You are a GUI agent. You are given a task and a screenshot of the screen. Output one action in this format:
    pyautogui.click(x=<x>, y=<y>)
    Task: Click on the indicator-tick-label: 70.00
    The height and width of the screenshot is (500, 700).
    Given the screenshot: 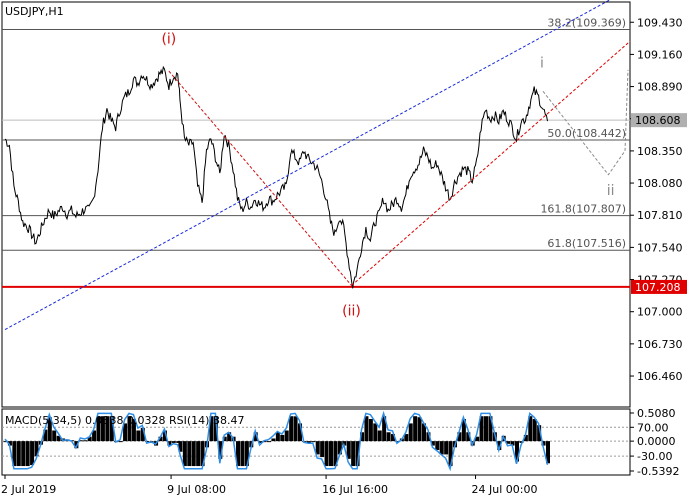 What is the action you would take?
    pyautogui.click(x=653, y=427)
    